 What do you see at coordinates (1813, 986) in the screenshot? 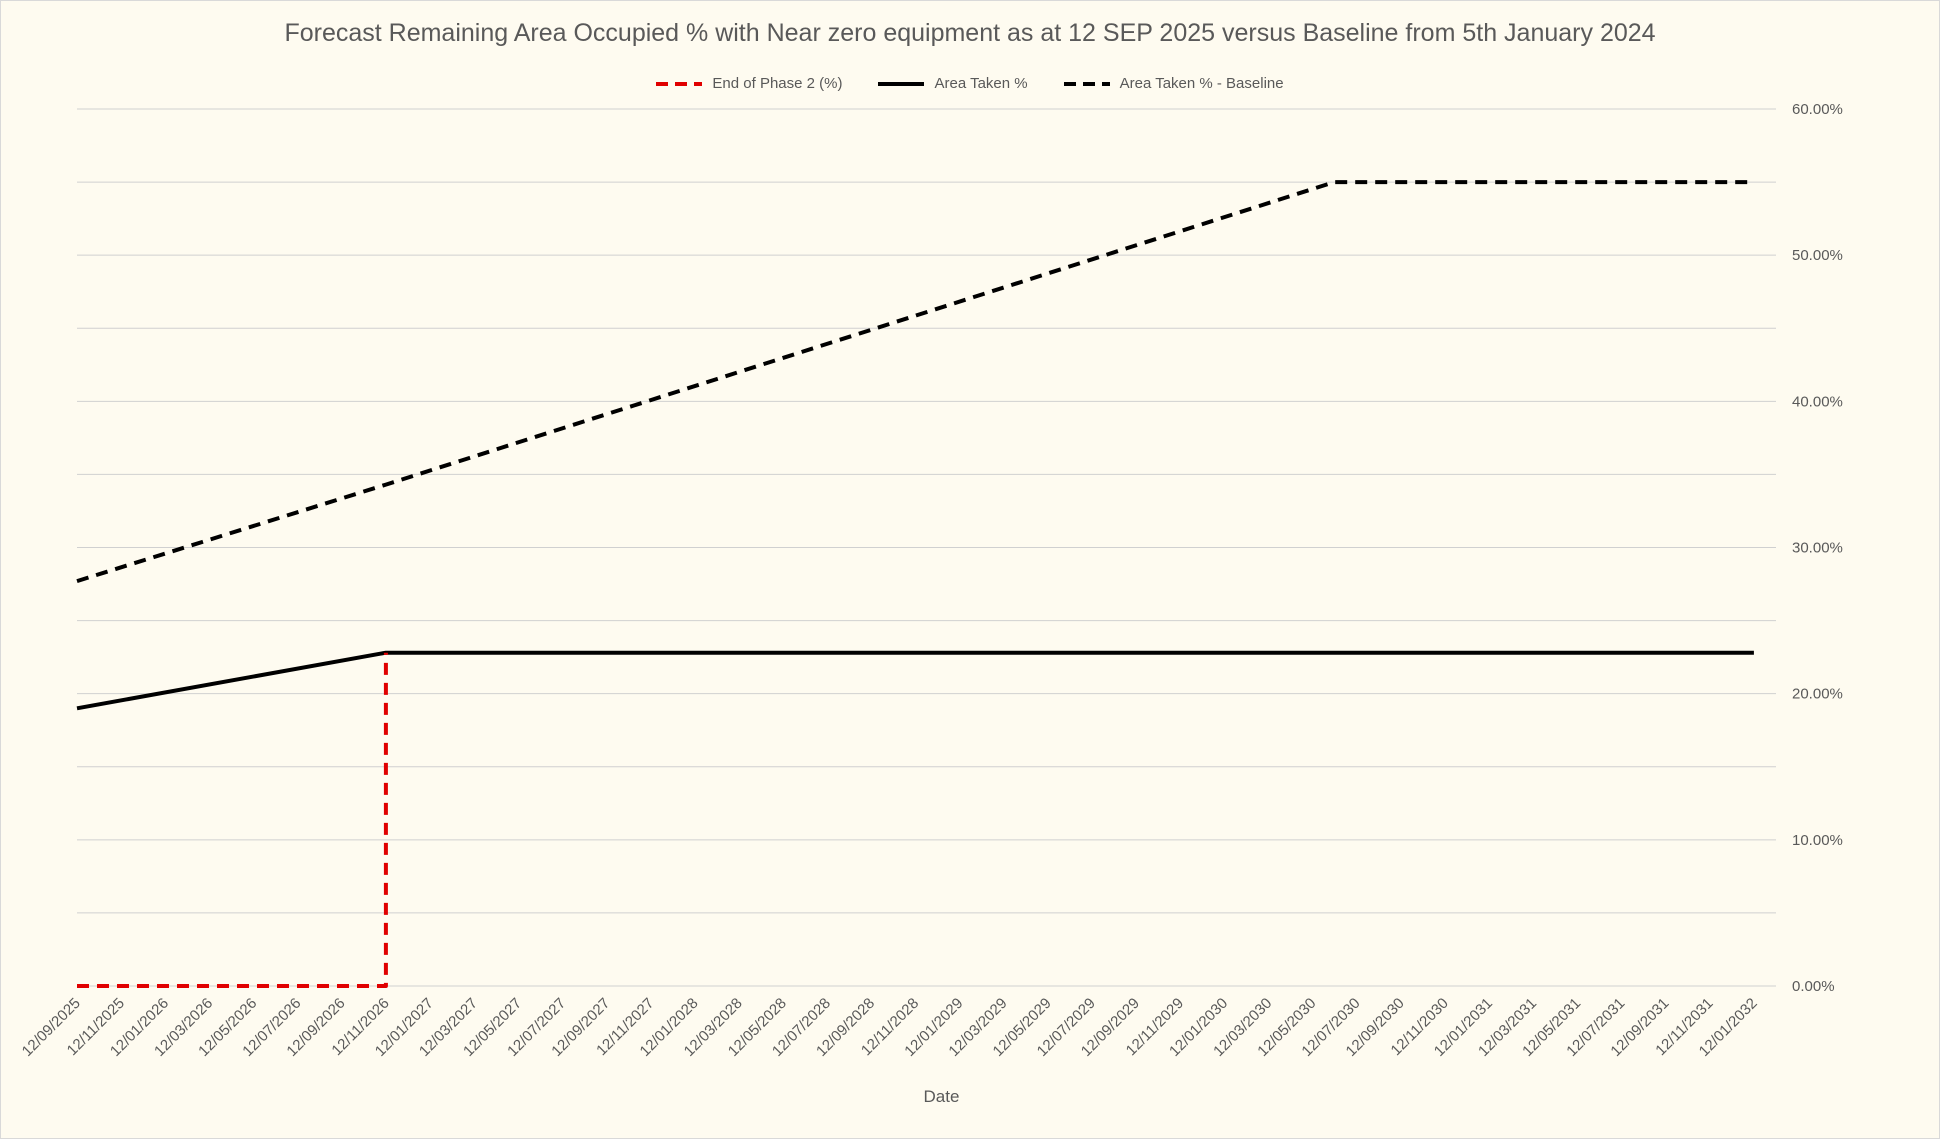
I see `y-tick-label: 0.00%` at bounding box center [1813, 986].